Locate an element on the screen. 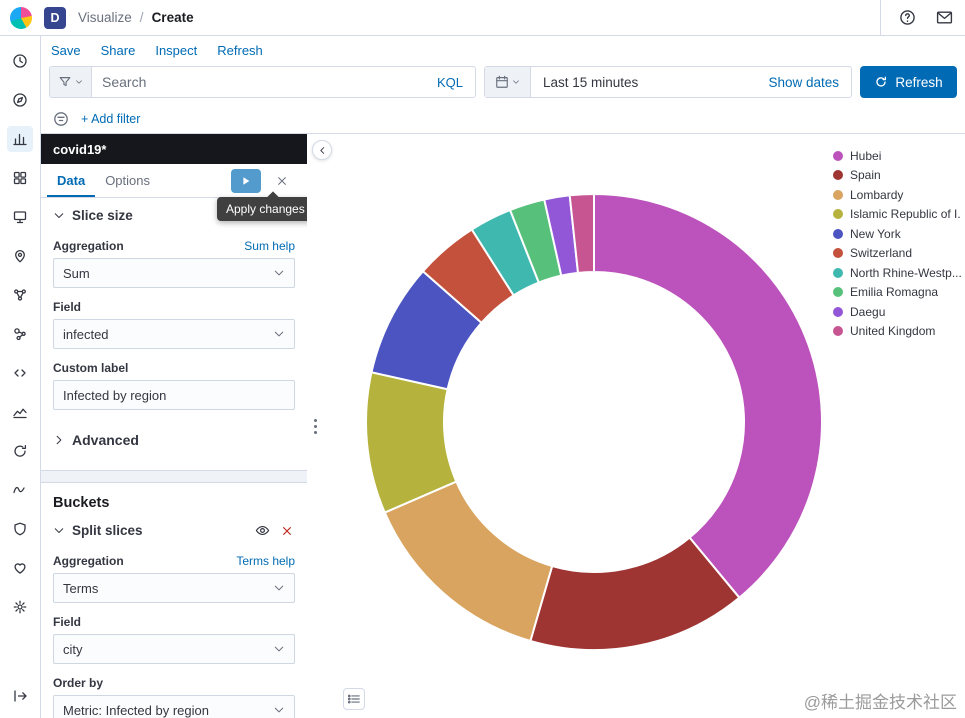 This screenshot has width=965, height=718. add-filter-button: + Add filter is located at coordinates (111, 118).